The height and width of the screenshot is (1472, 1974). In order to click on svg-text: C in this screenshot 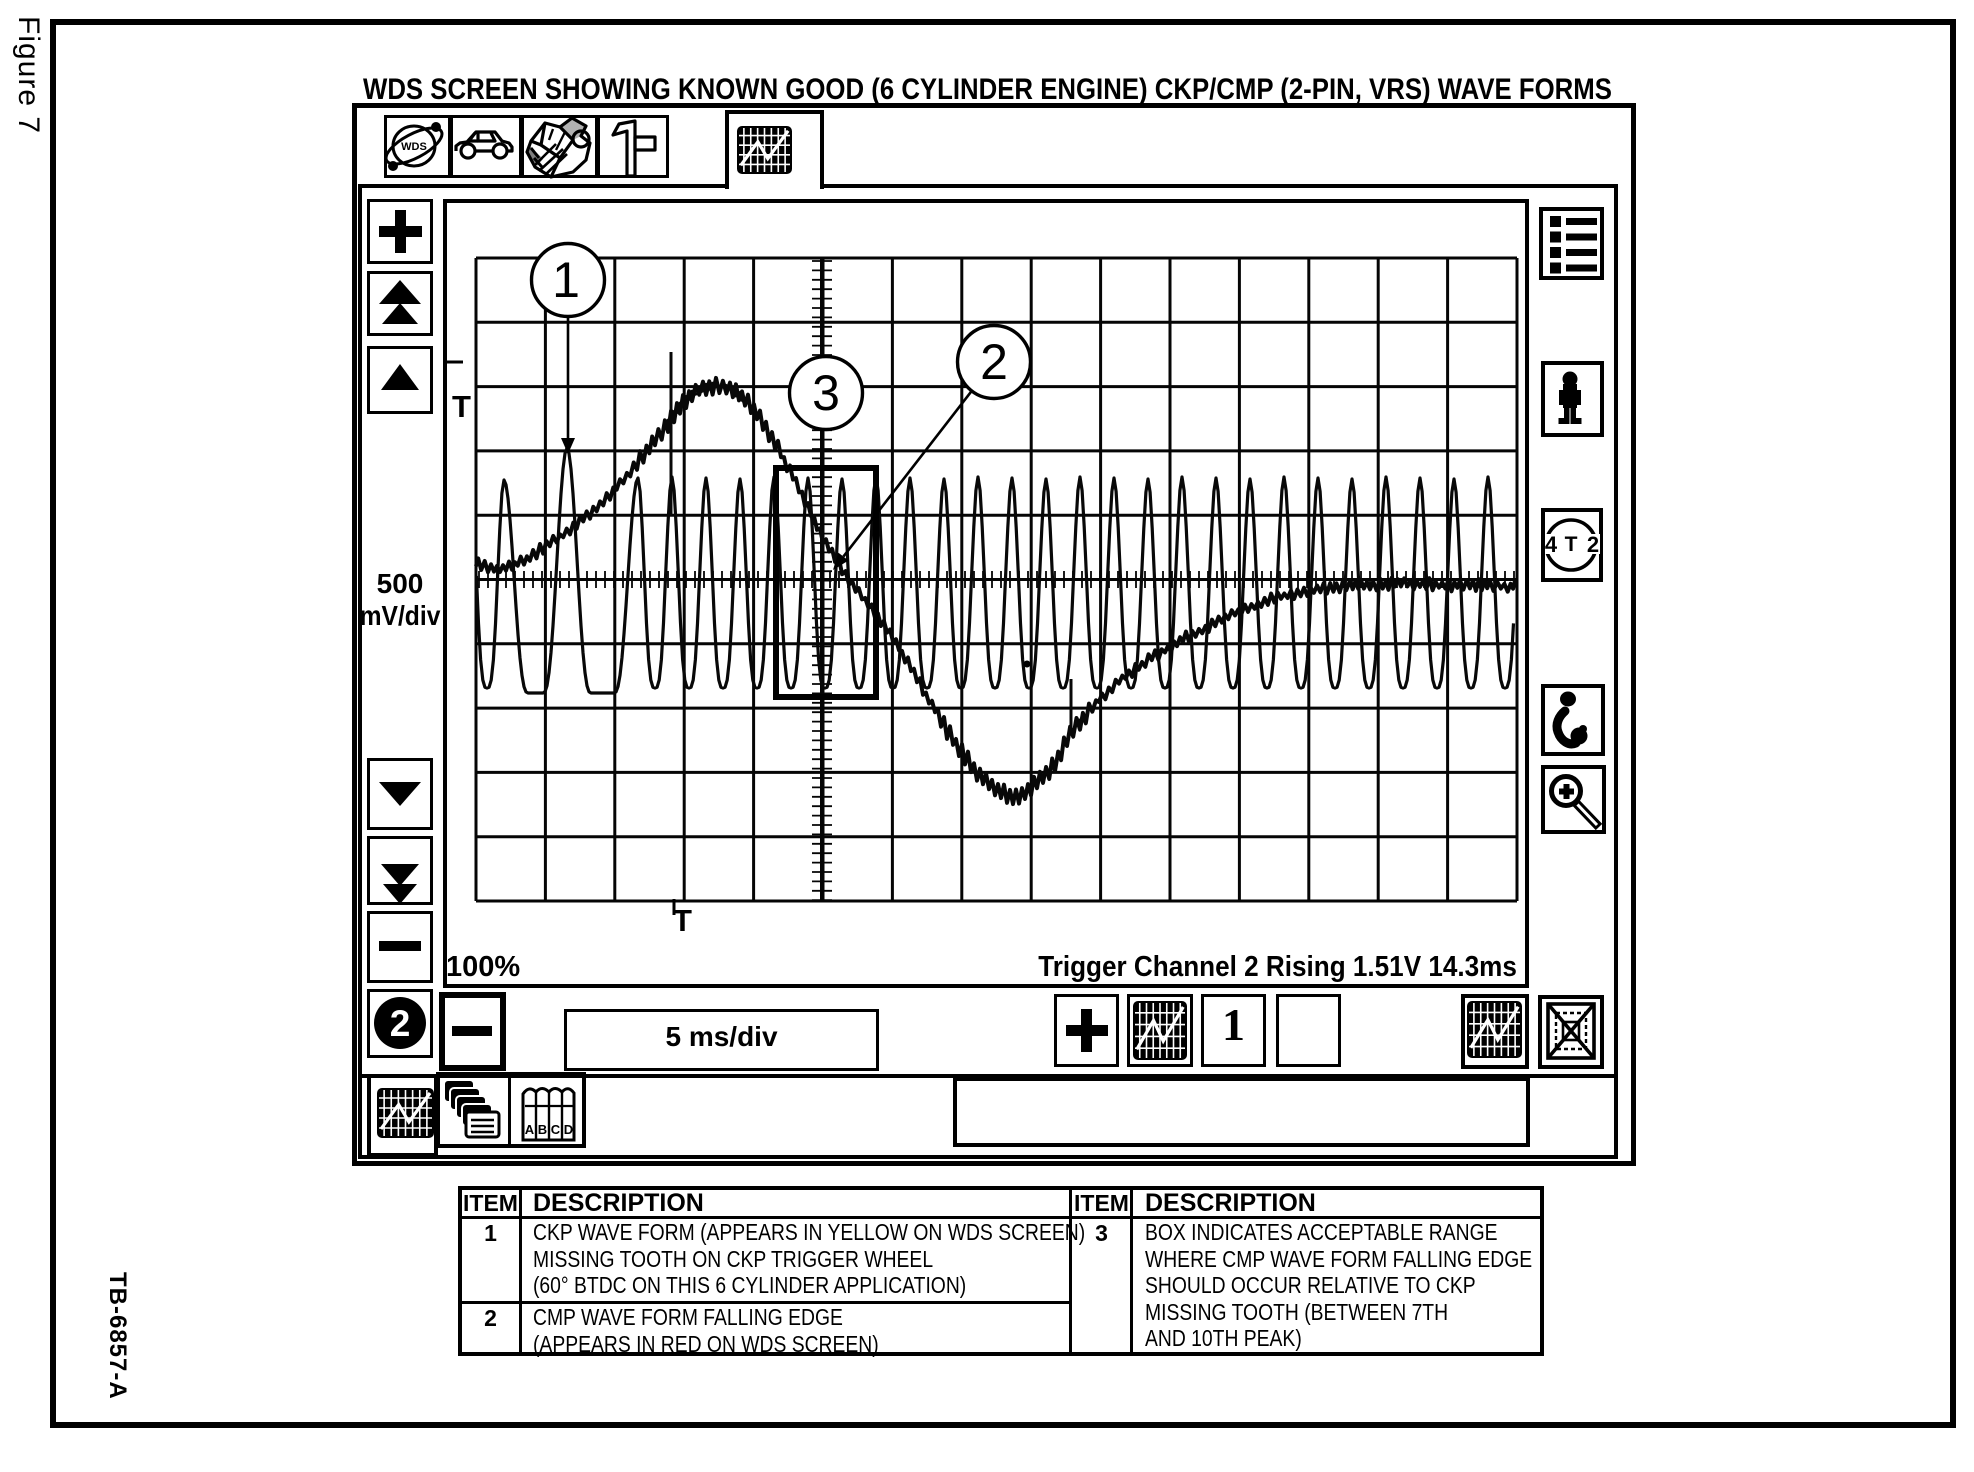, I will do `click(556, 1129)`.